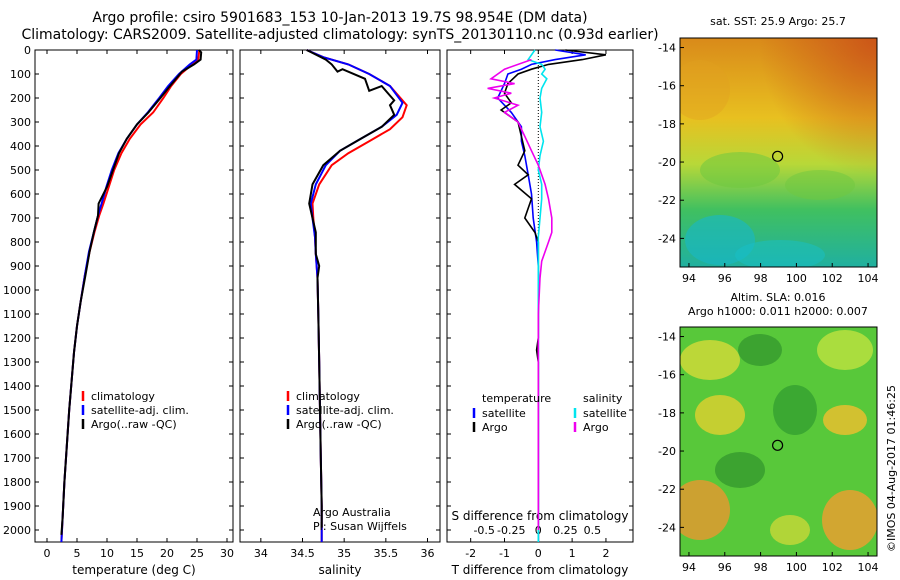  Describe the element at coordinates (20, 194) in the screenshot. I see `depth-tick-label: 600` at that location.